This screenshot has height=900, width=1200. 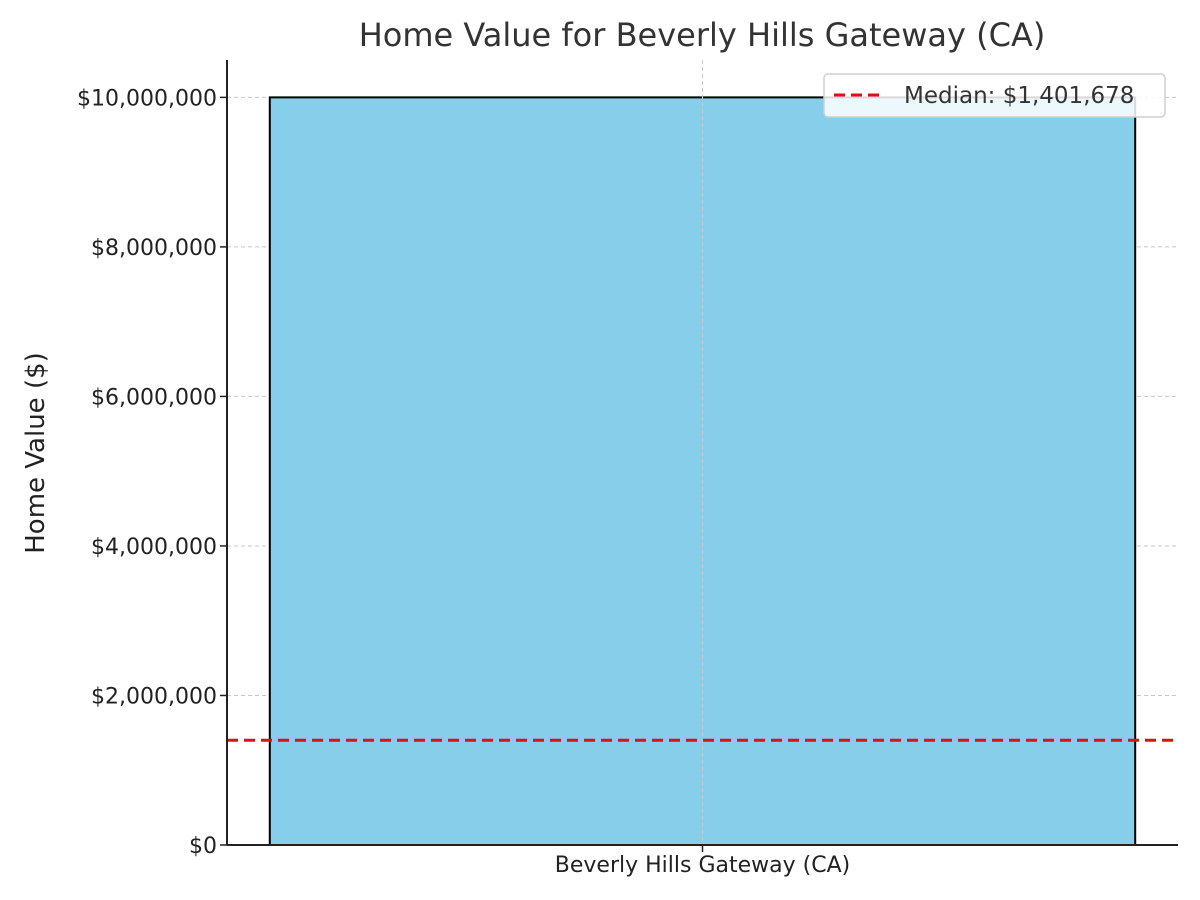 I want to click on legend: Median: $1,401,678, so click(x=994, y=95).